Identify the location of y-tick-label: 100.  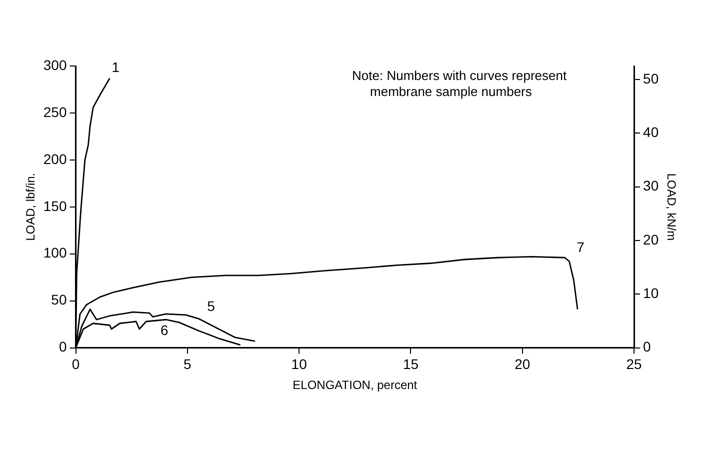
(55, 252).